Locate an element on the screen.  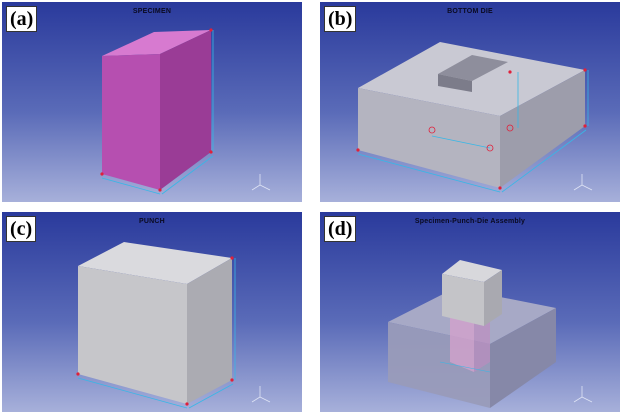
die-front-face is located at coordinates (429, 138).